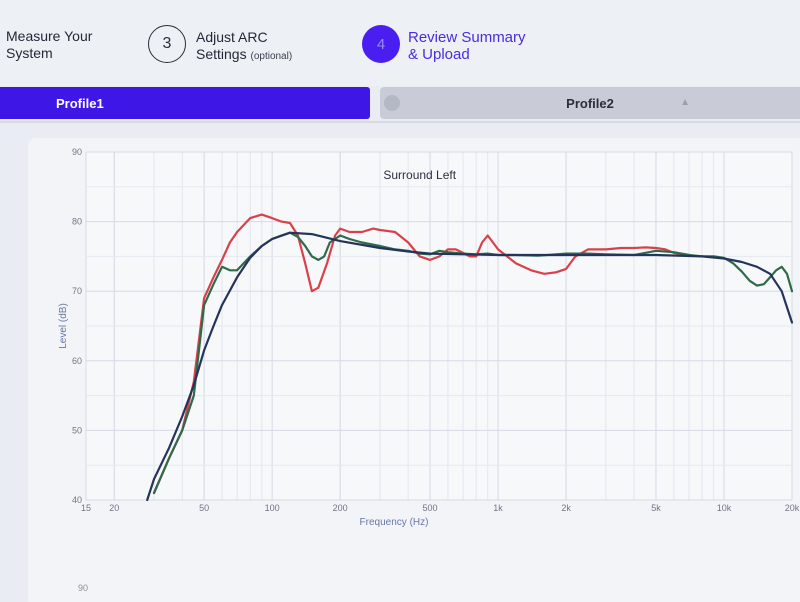 The height and width of the screenshot is (602, 800). What do you see at coordinates (439, 54) in the screenshot?
I see `step-review-label-line2: & Upload` at bounding box center [439, 54].